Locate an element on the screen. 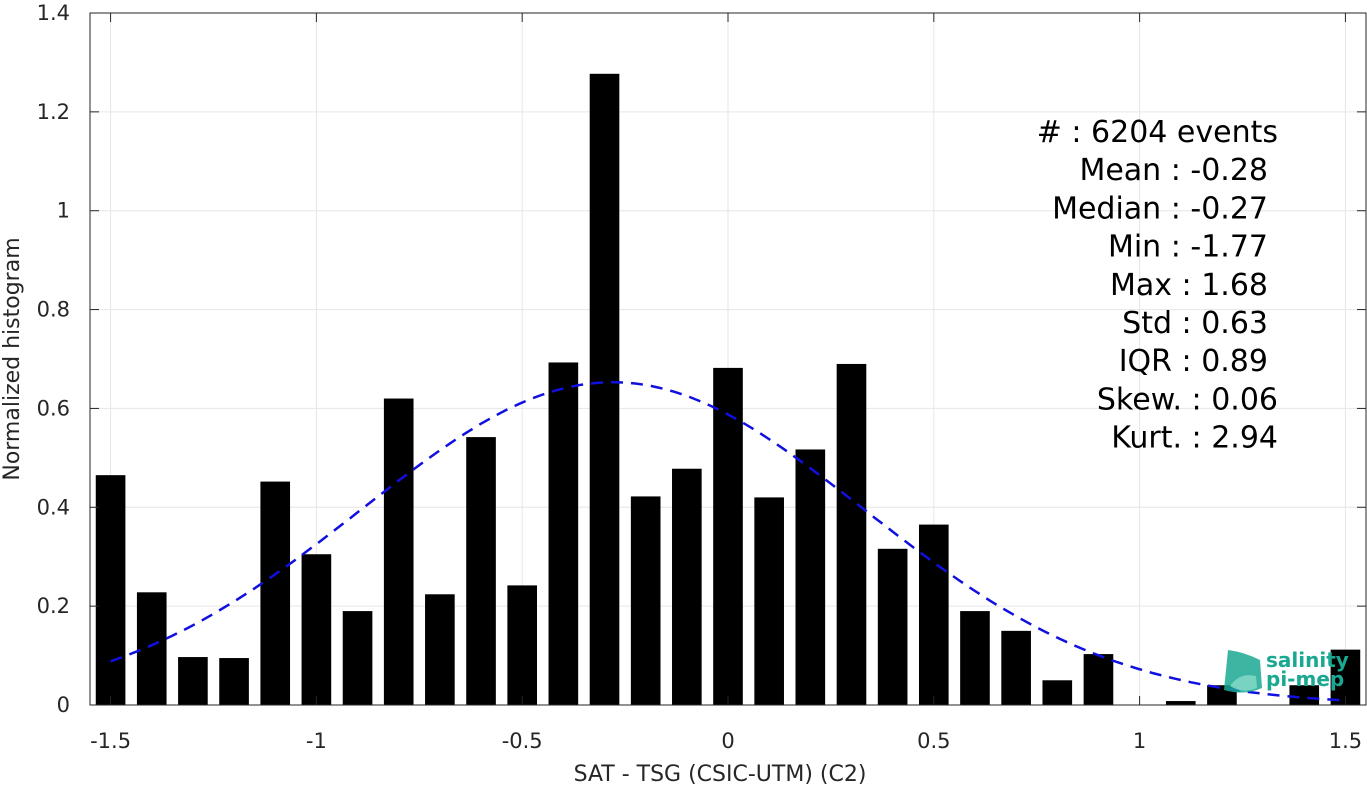  y-tick-label: 0.6 is located at coordinates (53, 408).